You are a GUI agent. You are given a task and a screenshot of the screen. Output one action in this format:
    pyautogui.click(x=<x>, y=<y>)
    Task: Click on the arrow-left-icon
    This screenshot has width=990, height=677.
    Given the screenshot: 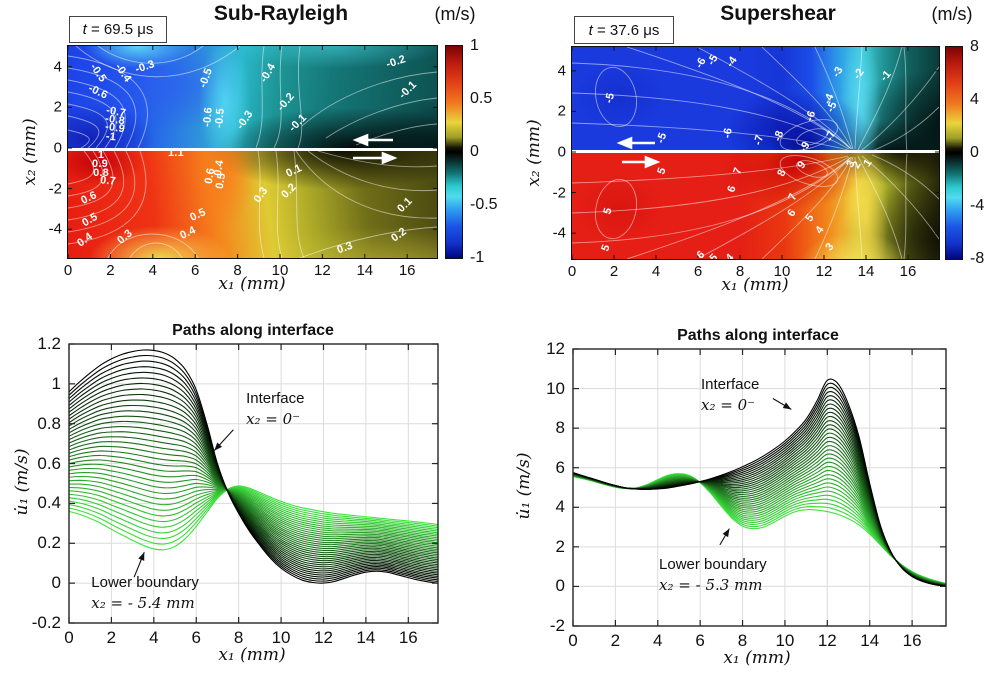 What is the action you would take?
    pyautogui.click(x=360, y=140)
    